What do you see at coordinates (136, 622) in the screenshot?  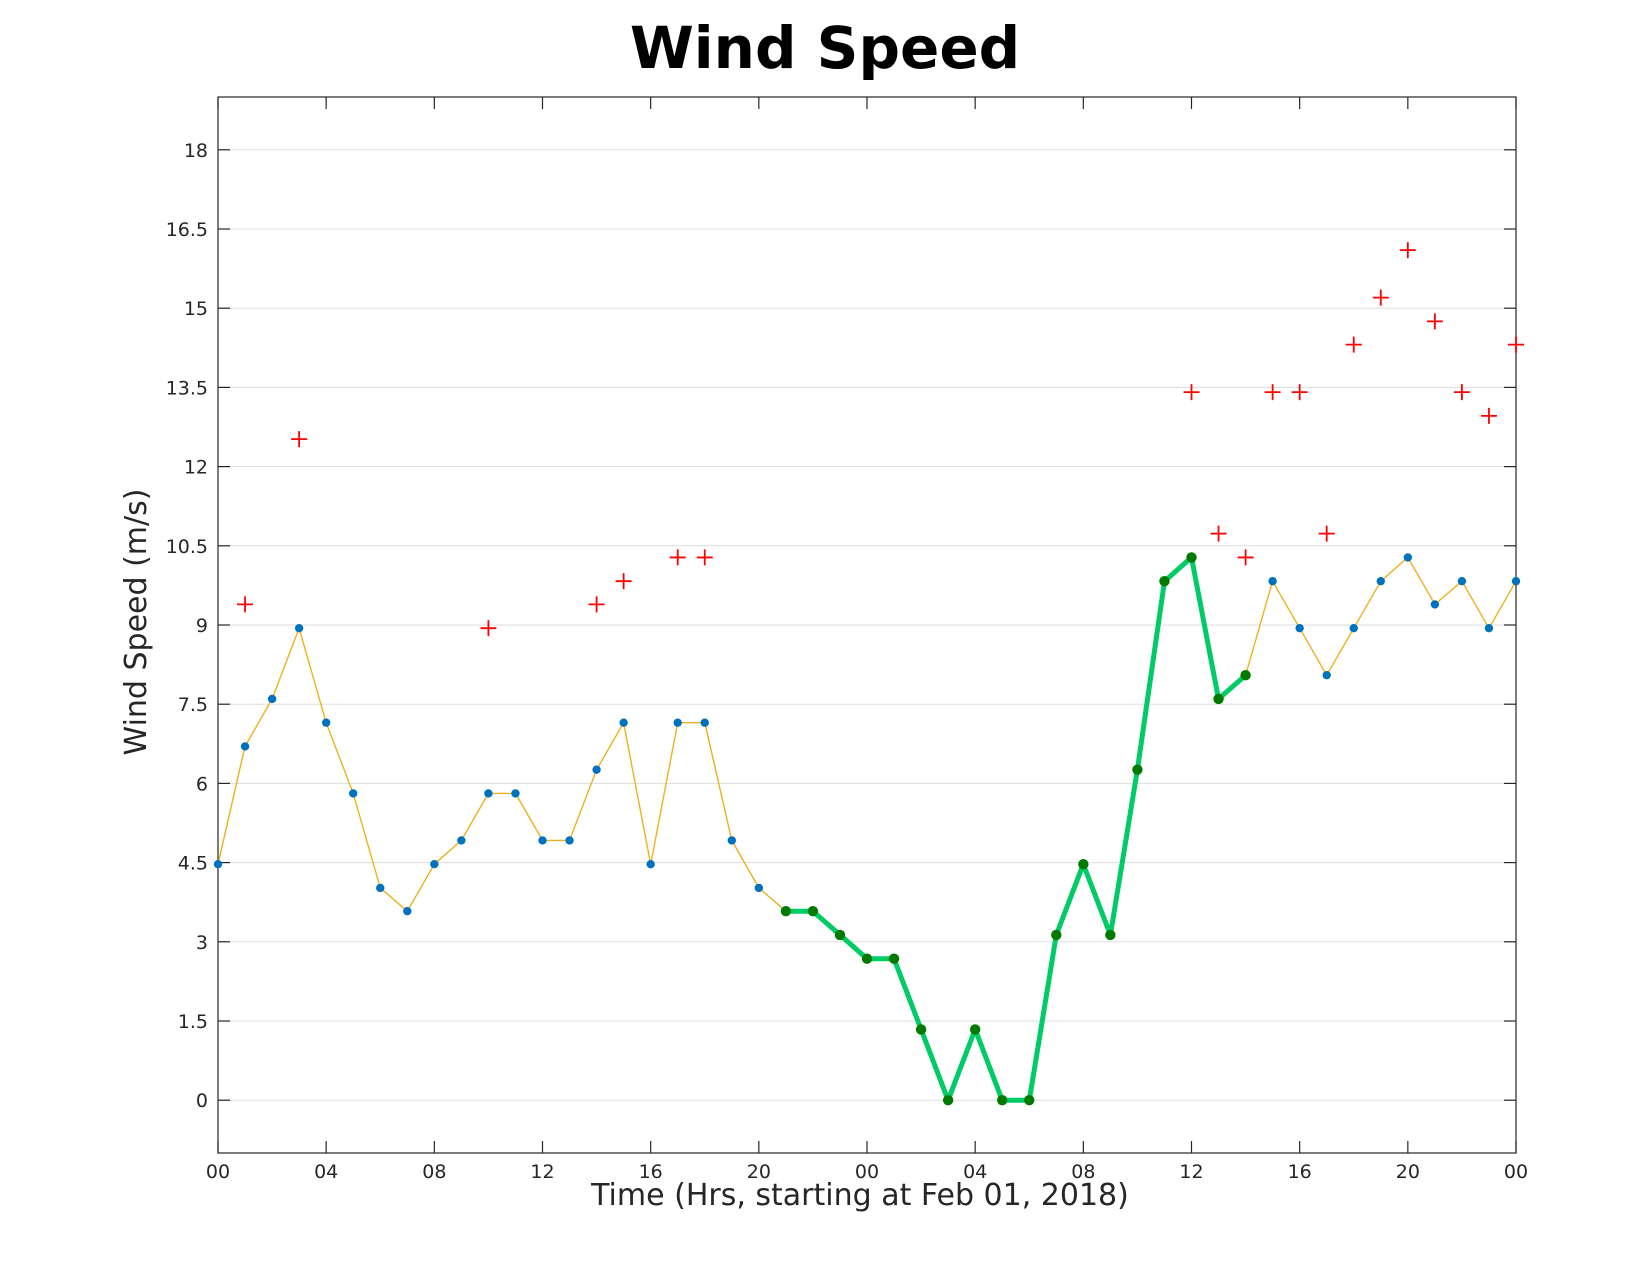 I see `y-axis-label: Wind Speed (m/s)` at bounding box center [136, 622].